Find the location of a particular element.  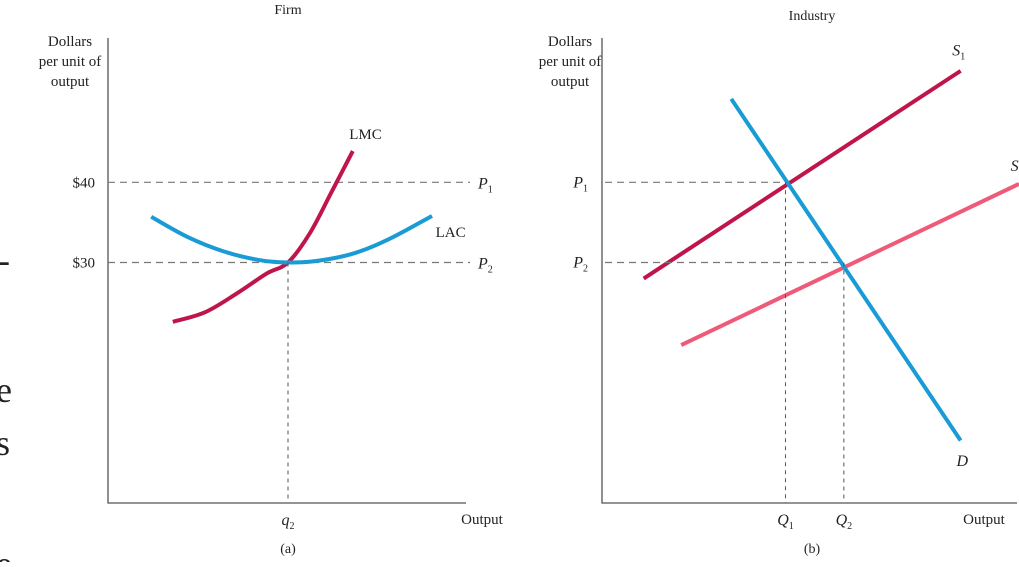

edge-text-1: - is located at coordinates (5, 260).